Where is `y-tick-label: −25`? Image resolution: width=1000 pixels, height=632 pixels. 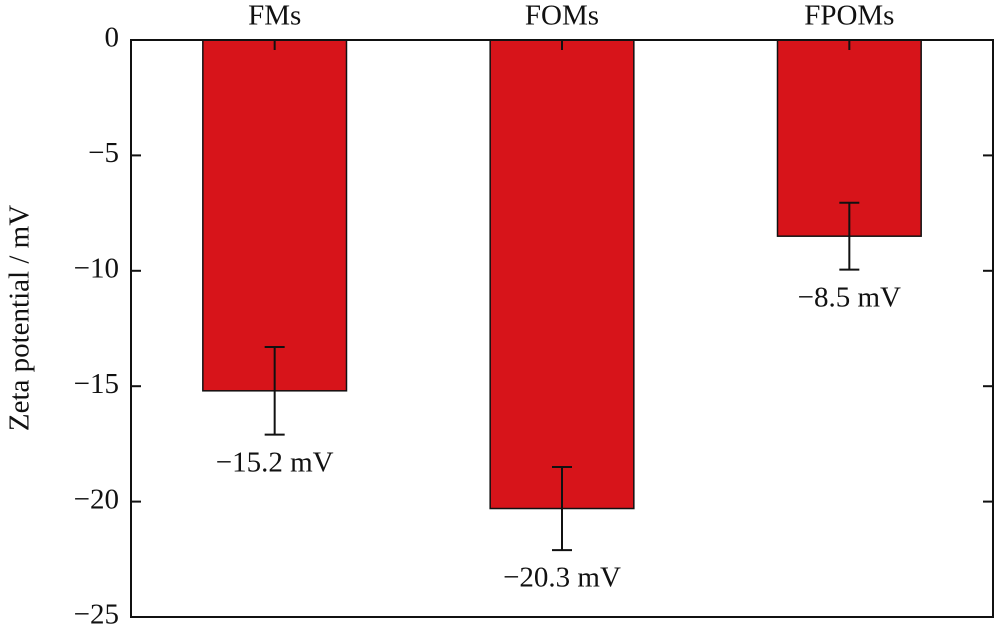
y-tick-label: −25 is located at coordinates (96, 615).